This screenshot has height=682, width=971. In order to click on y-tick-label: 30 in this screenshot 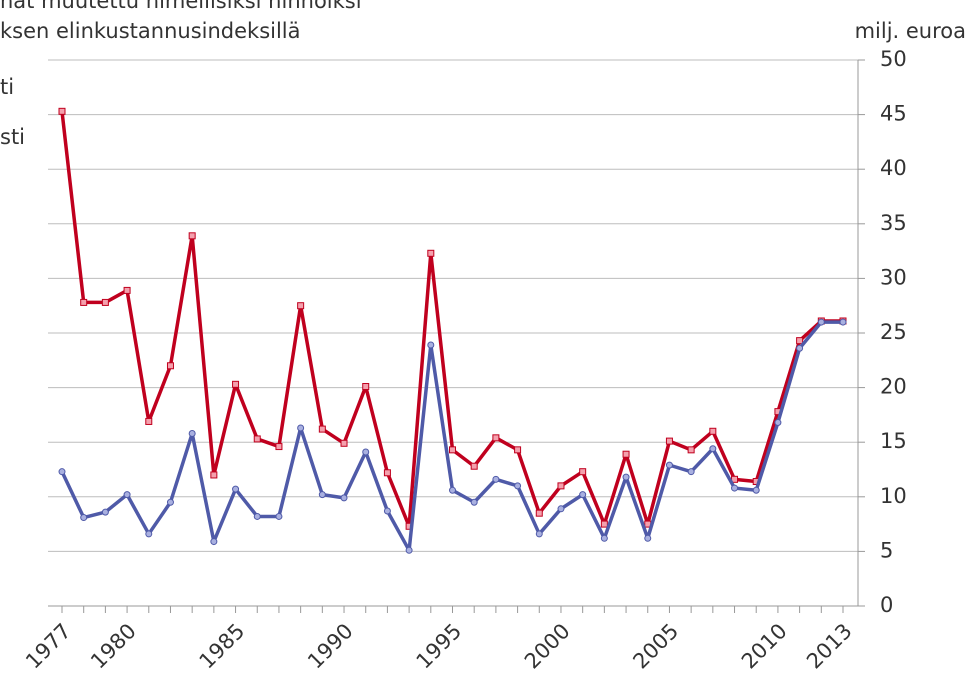, I will do `click(893, 277)`.